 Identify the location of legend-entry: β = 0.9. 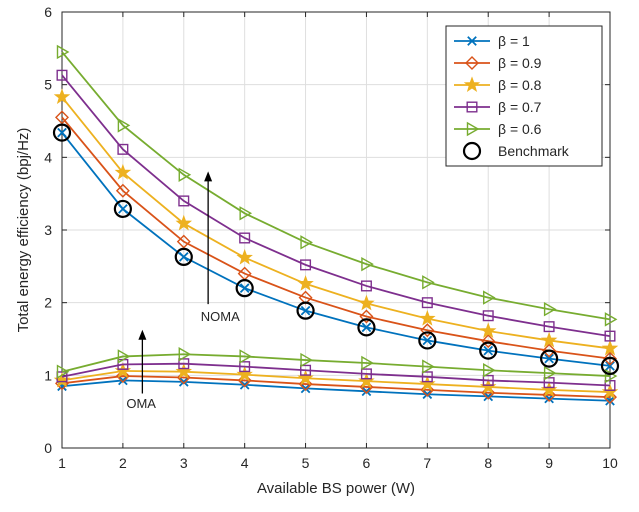
(498, 63).